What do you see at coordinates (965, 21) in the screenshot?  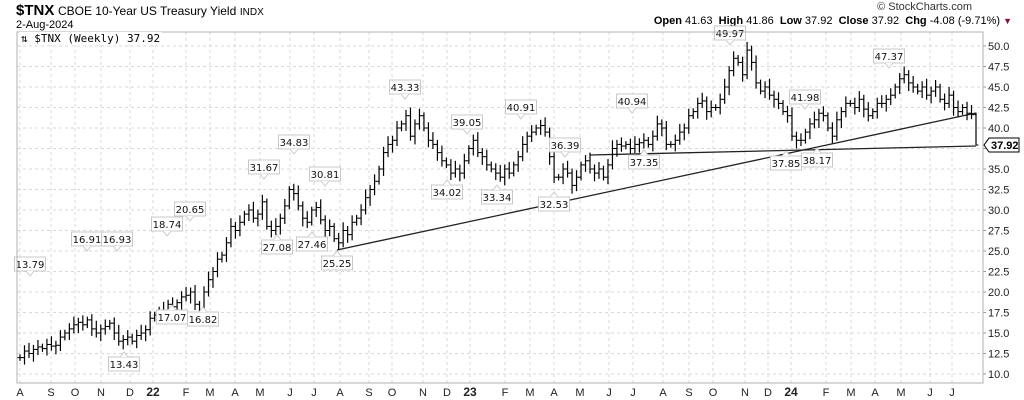 I see `change-value: -4.08 (-9.71%)` at bounding box center [965, 21].